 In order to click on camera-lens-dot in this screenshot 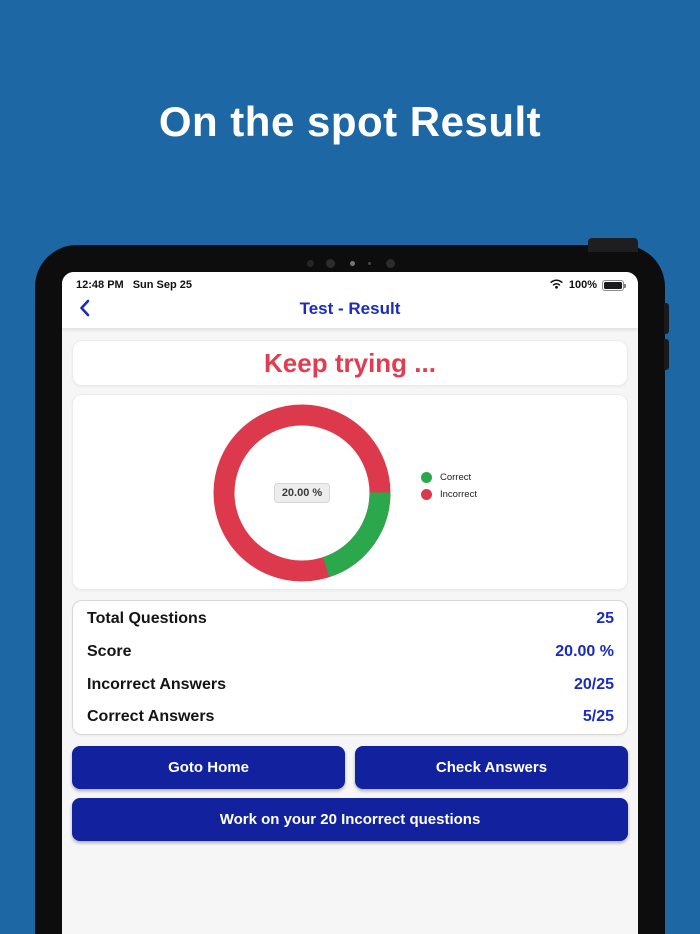, I will do `click(352, 263)`.